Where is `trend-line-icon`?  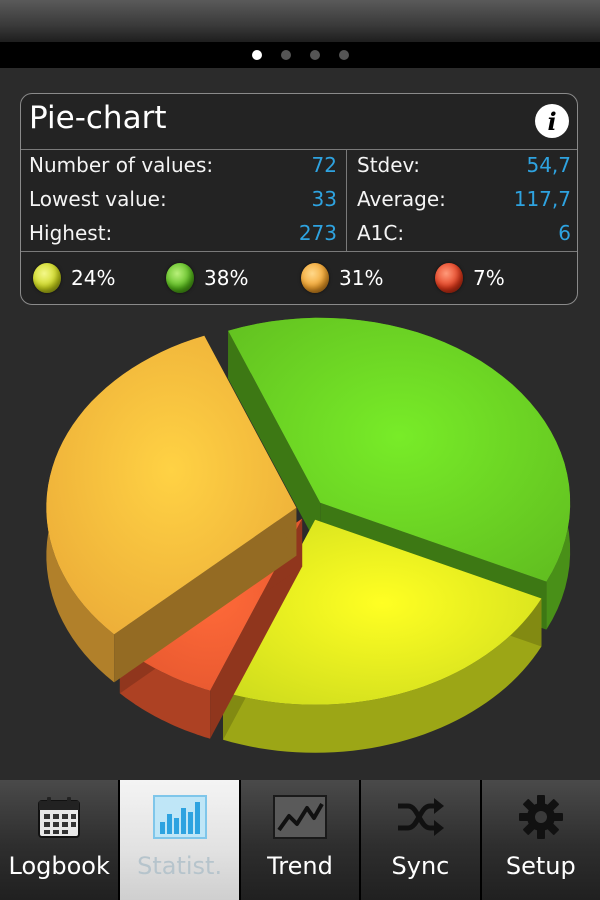
trend-line-icon is located at coordinates (300, 817).